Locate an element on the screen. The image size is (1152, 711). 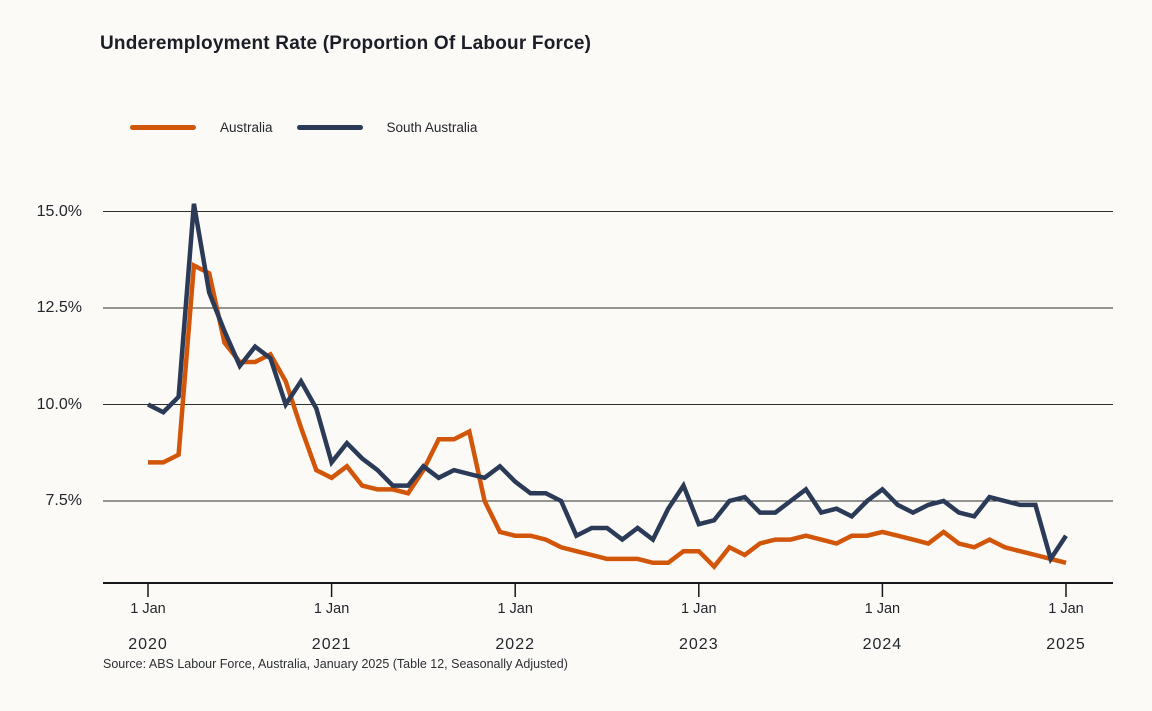
x-axis-year-label: 2022 is located at coordinates (515, 644).